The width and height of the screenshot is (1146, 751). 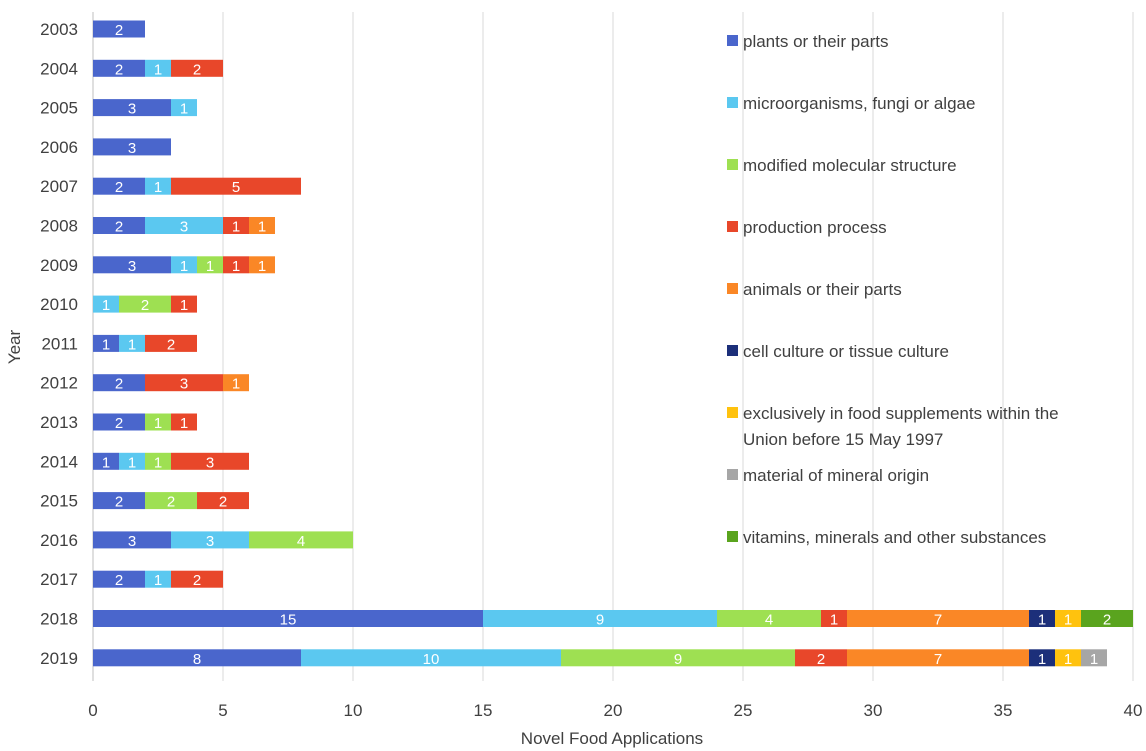 I want to click on y-tick-label: 2010, so click(x=59, y=304).